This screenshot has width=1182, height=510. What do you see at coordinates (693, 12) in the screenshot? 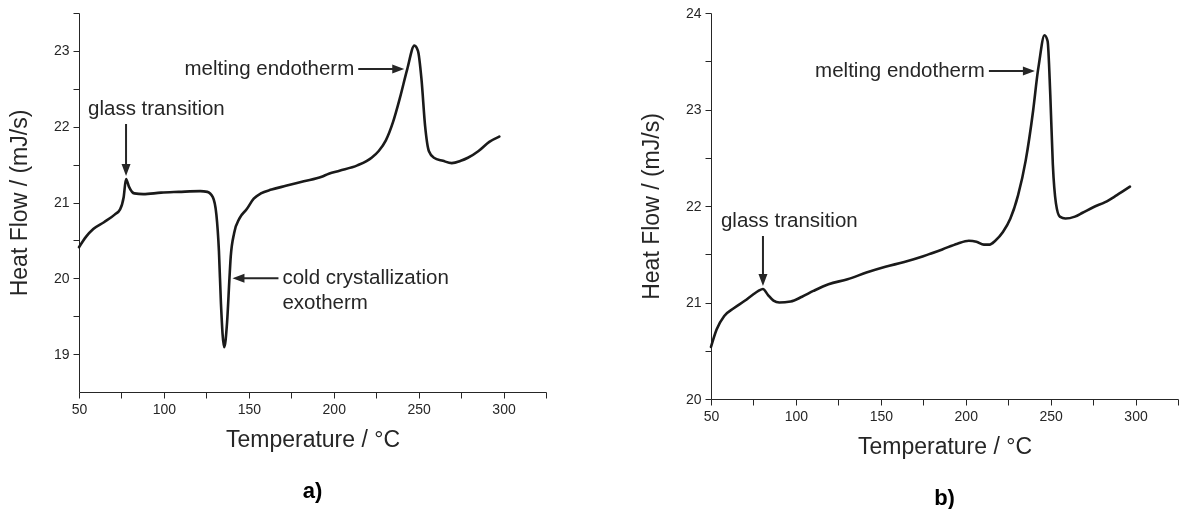
I see `y-tick-label: 24` at bounding box center [693, 12].